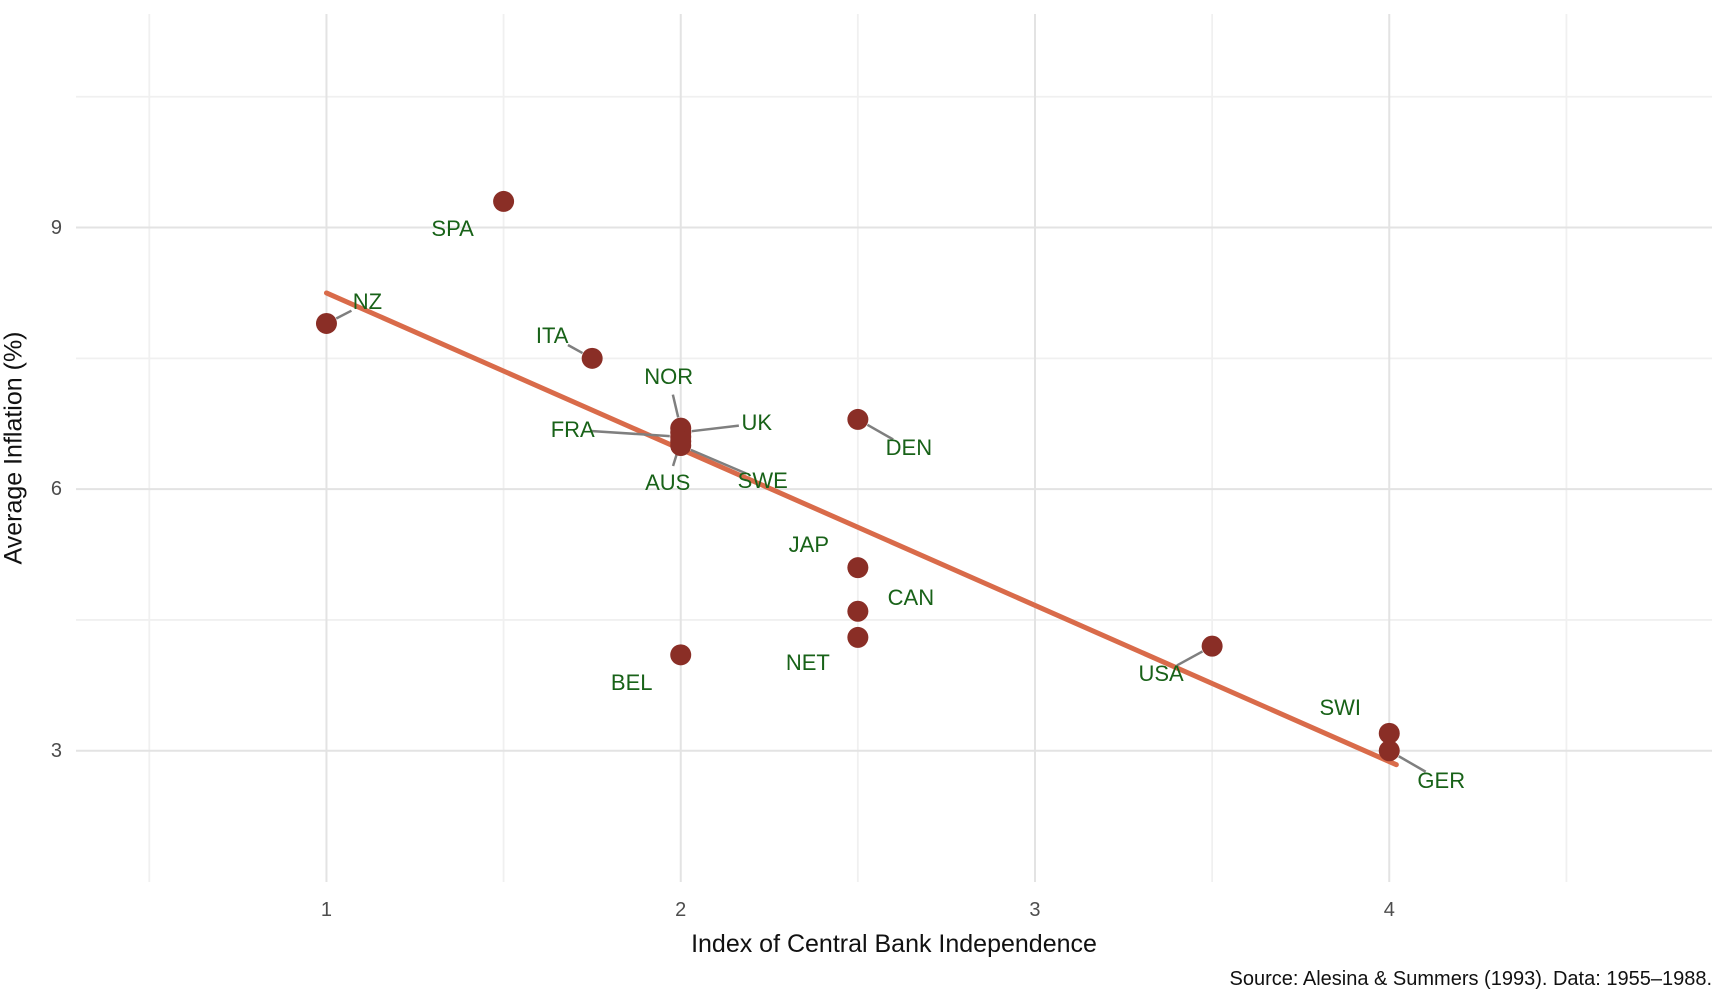 This screenshot has width=1728, height=998. I want to click on data-point-SWE, so click(681, 446).